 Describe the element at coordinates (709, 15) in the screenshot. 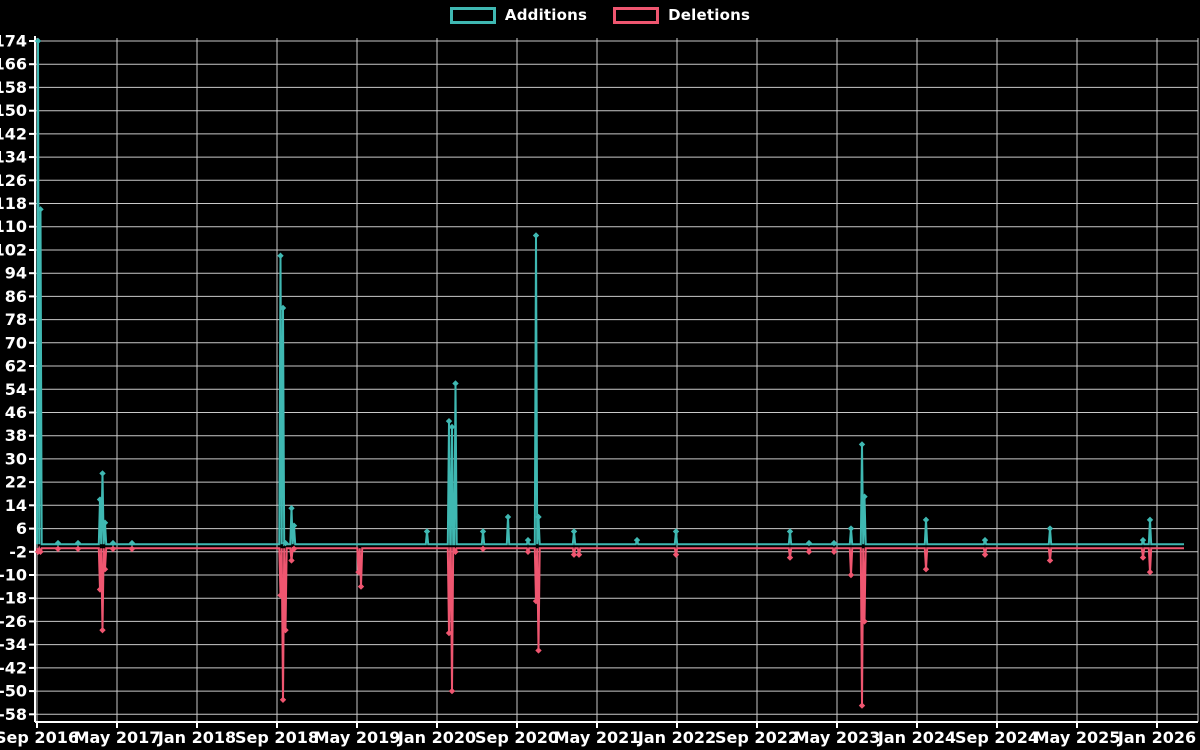

I see `legend-deletions-label: Deletions` at that location.